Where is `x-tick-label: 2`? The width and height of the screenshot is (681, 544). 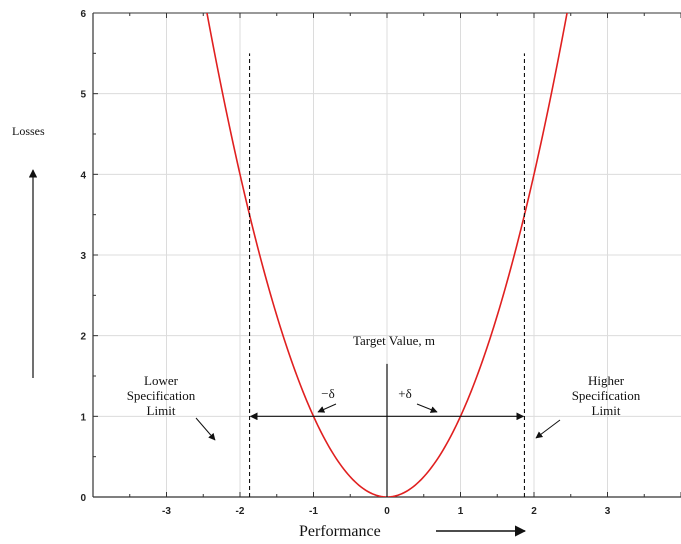 x-tick-label: 2 is located at coordinates (534, 511).